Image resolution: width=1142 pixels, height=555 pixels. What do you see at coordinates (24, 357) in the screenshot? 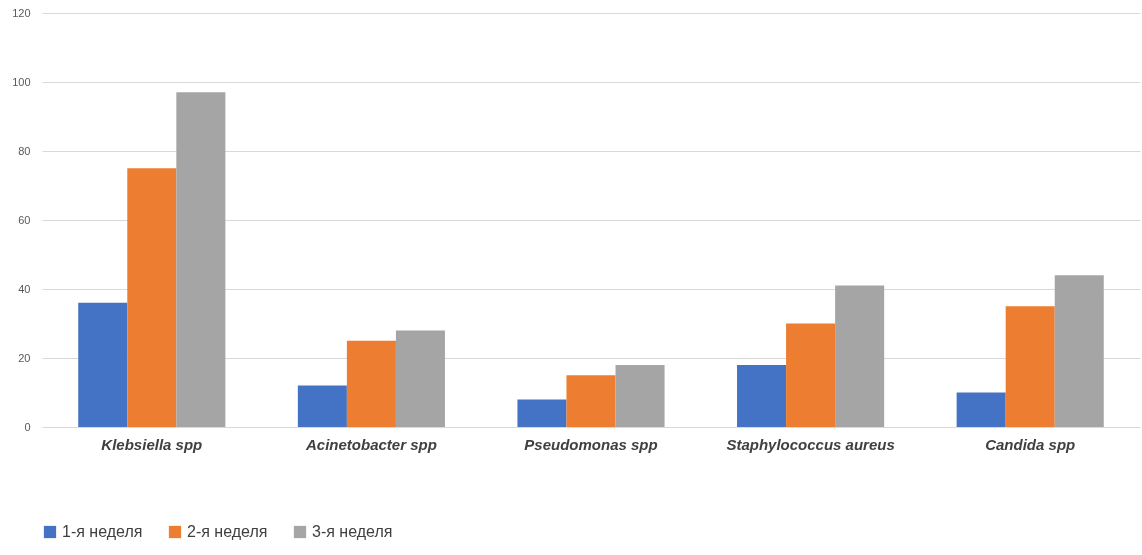
I see `y-tick-label: 20` at bounding box center [24, 357].